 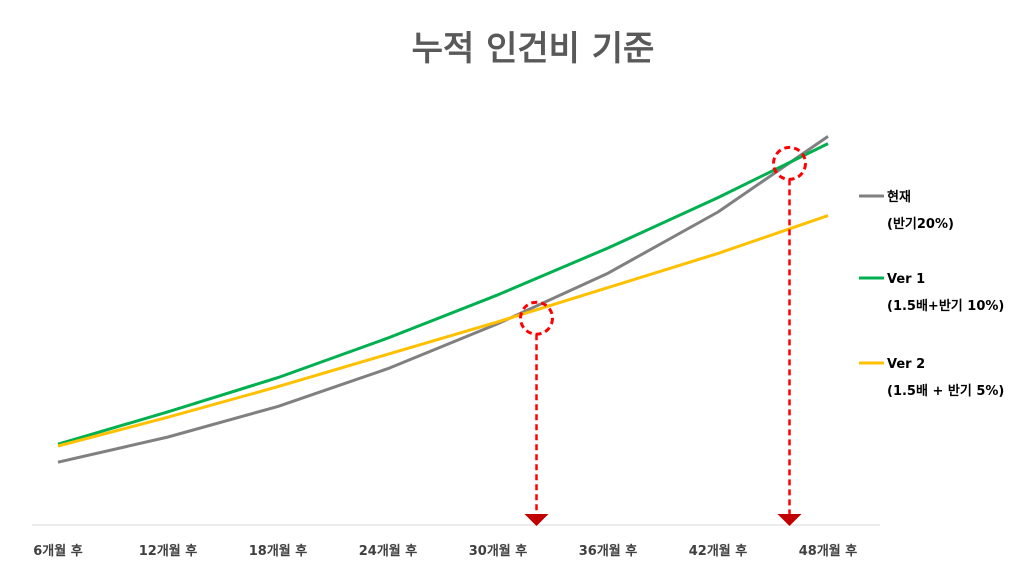 I want to click on x-tick-label: 42개월 후, so click(x=718, y=551).